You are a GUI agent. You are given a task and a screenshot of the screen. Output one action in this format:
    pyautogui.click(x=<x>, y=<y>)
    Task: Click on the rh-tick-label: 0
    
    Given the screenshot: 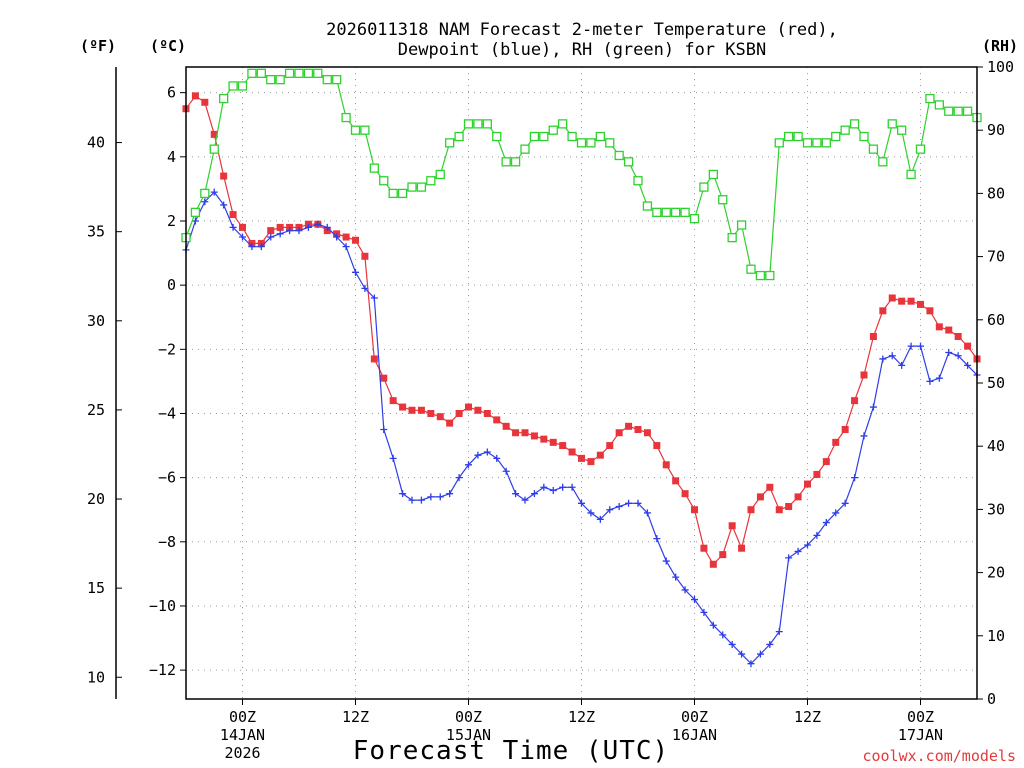 What is the action you would take?
    pyautogui.click(x=991, y=699)
    